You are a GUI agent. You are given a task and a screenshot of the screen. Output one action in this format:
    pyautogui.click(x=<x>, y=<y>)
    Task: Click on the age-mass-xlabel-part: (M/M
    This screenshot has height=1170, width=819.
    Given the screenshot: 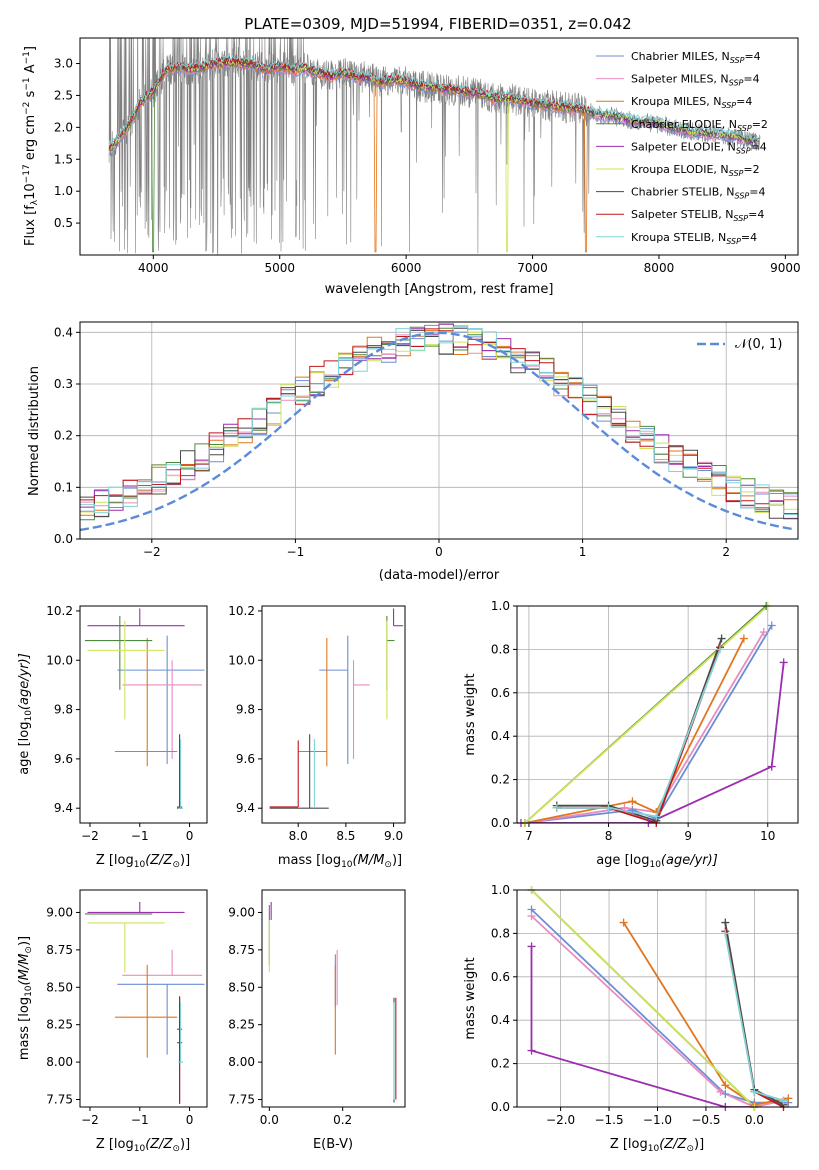 What is the action you would take?
    pyautogui.click(x=369, y=860)
    